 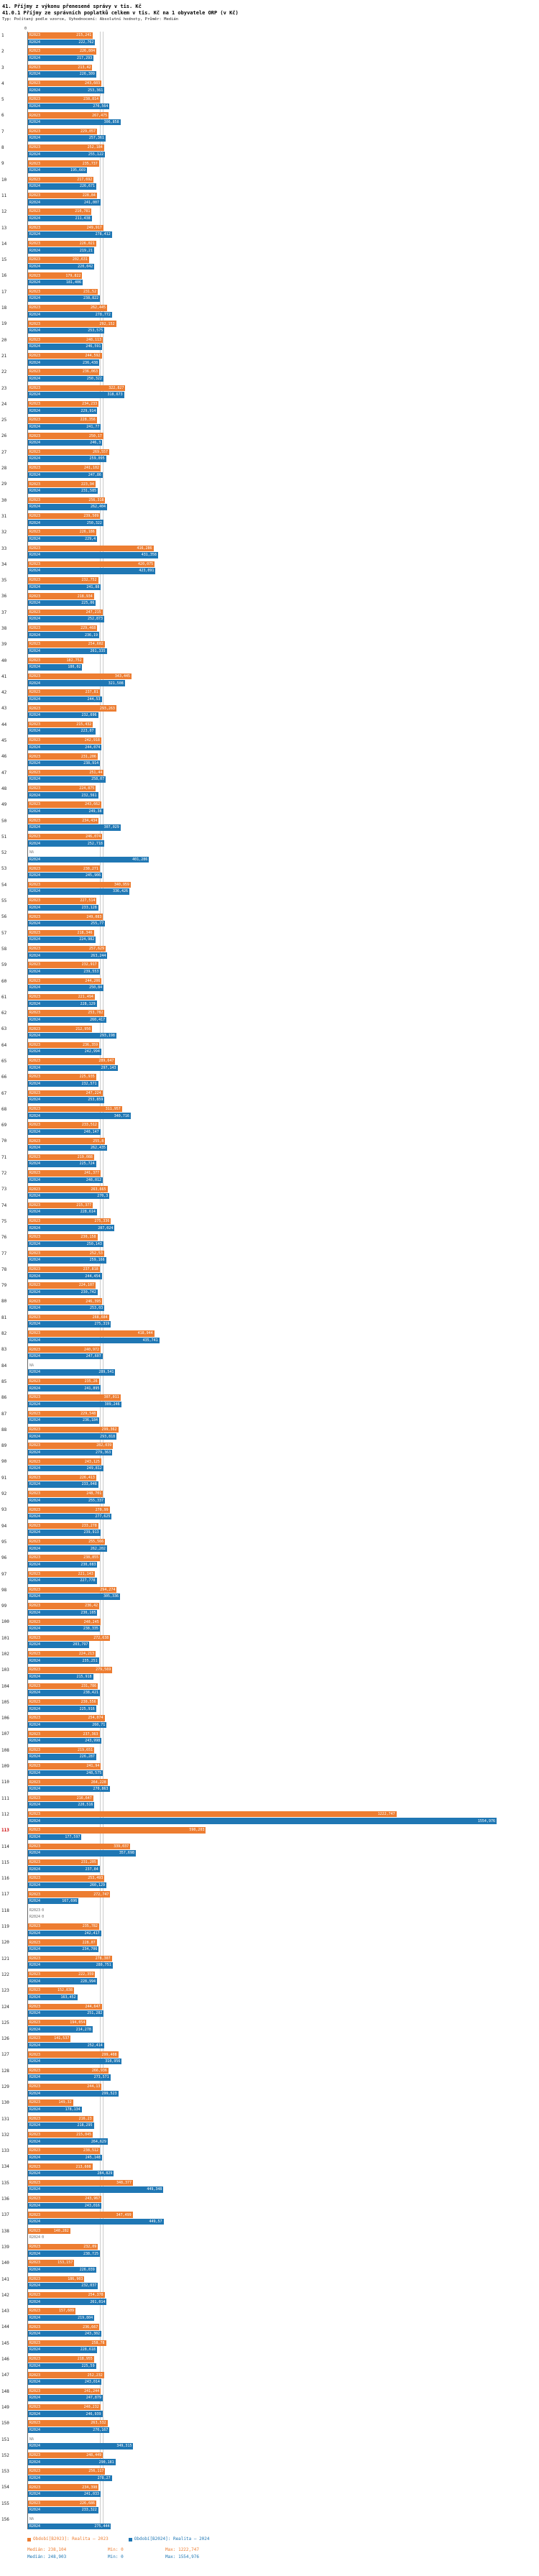 What do you see at coordinates (69, 452) in the screenshot?
I see `bar-r2023: R2023 269,557` at bounding box center [69, 452].